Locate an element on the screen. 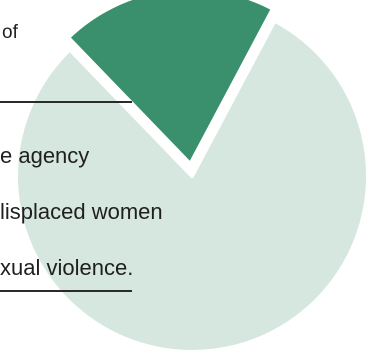 The height and width of the screenshot is (354, 377). text-line-3: xual violence. is located at coordinates (67, 267).